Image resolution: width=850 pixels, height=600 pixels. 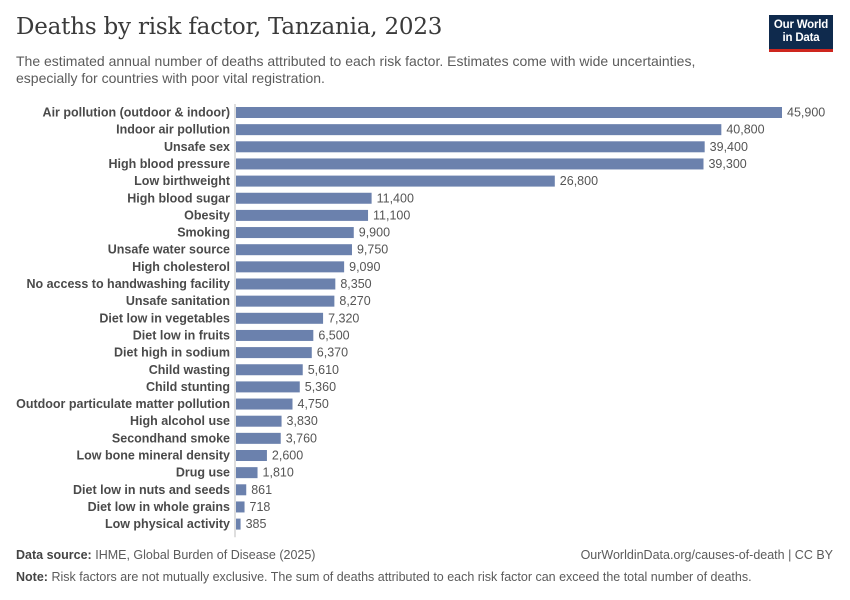 I want to click on category-label: High blood sugar, so click(x=178, y=198).